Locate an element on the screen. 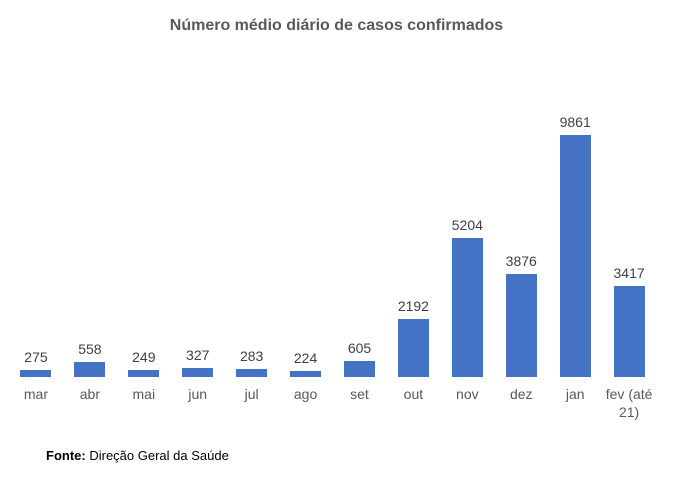  bar-column: 3417 fev (até 21) is located at coordinates (629, 267).